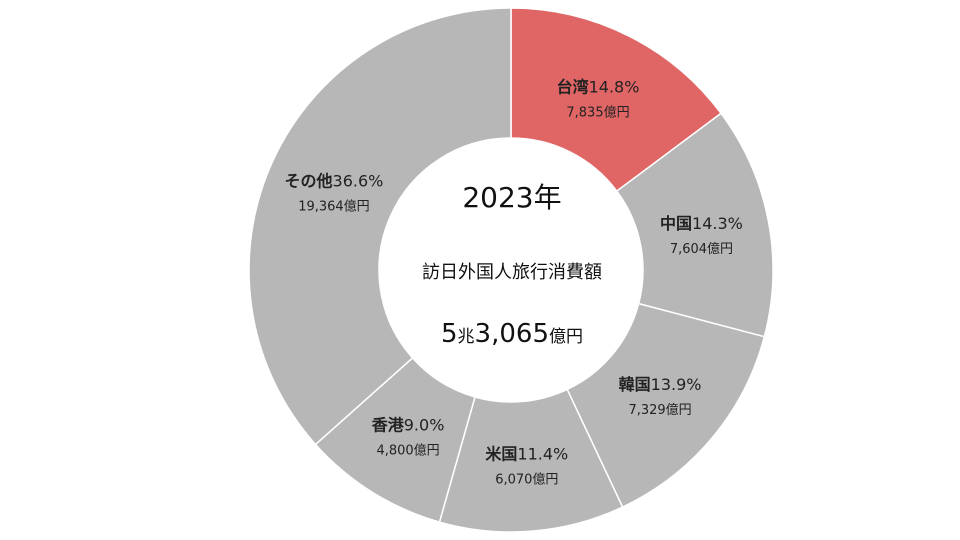 Image resolution: width=960 pixels, height=540 pixels. I want to click on slice-label-0: 台湾14.8%, so click(598, 87).